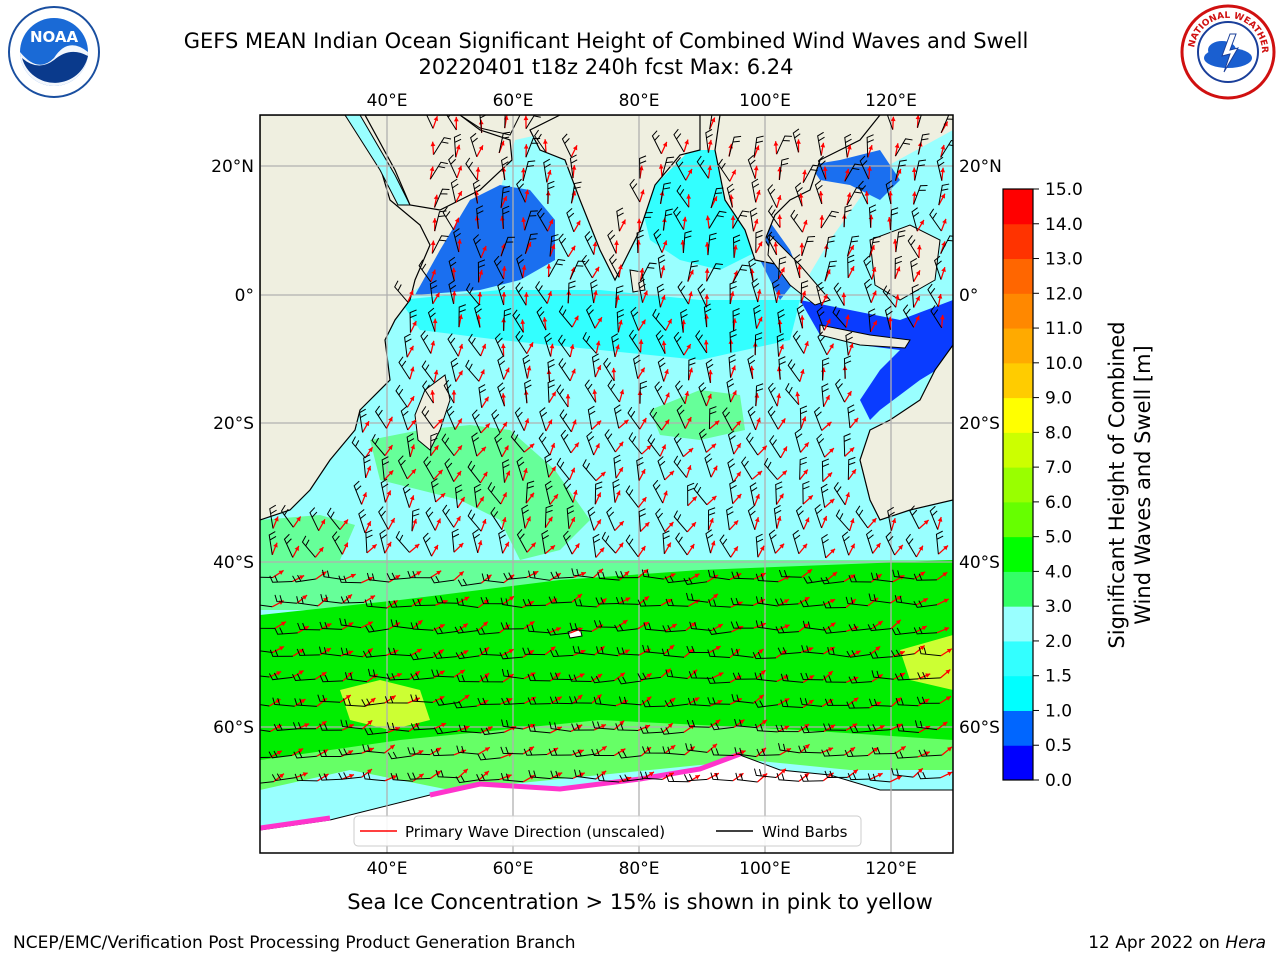 The image size is (1280, 960). I want to click on lon-tick-bottom: 100°E, so click(765, 869).